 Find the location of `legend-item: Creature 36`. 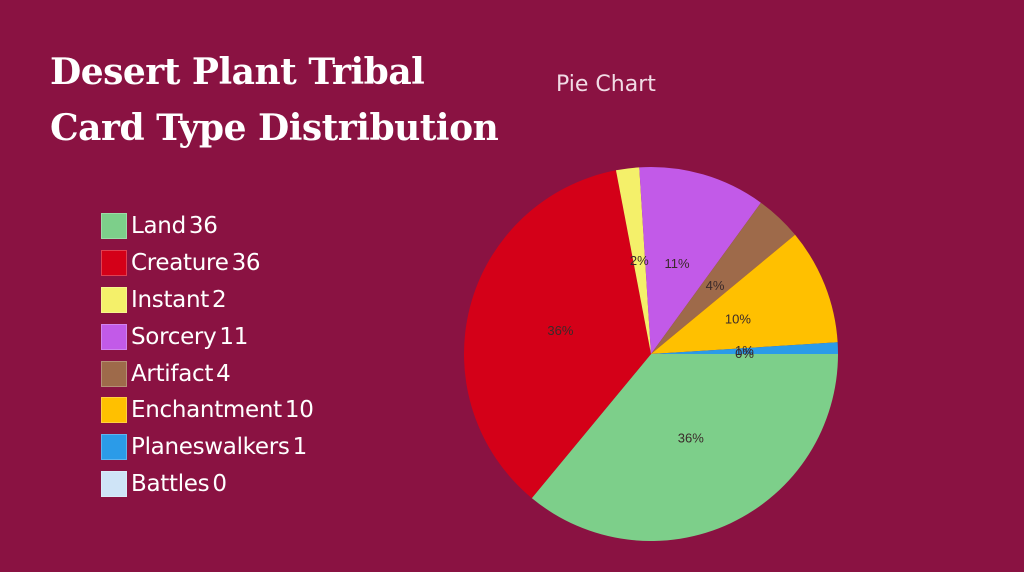

legend-item: Creature 36 is located at coordinates (207, 263).